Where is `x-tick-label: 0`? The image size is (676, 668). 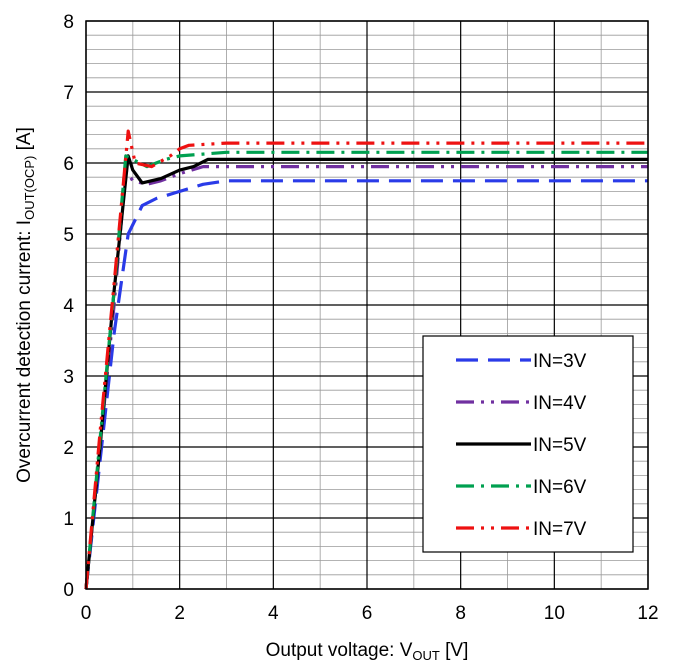 x-tick-label: 0 is located at coordinates (86, 613).